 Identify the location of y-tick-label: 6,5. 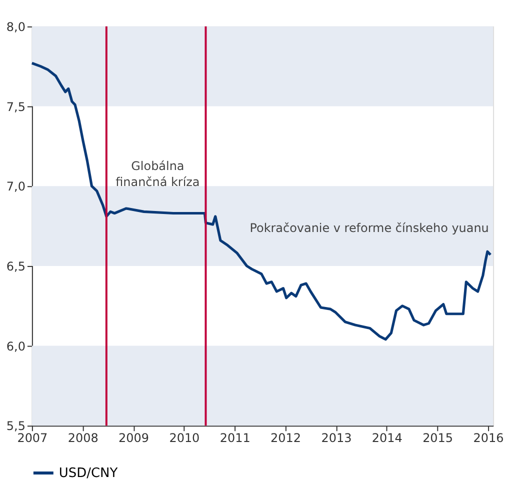
(16, 266).